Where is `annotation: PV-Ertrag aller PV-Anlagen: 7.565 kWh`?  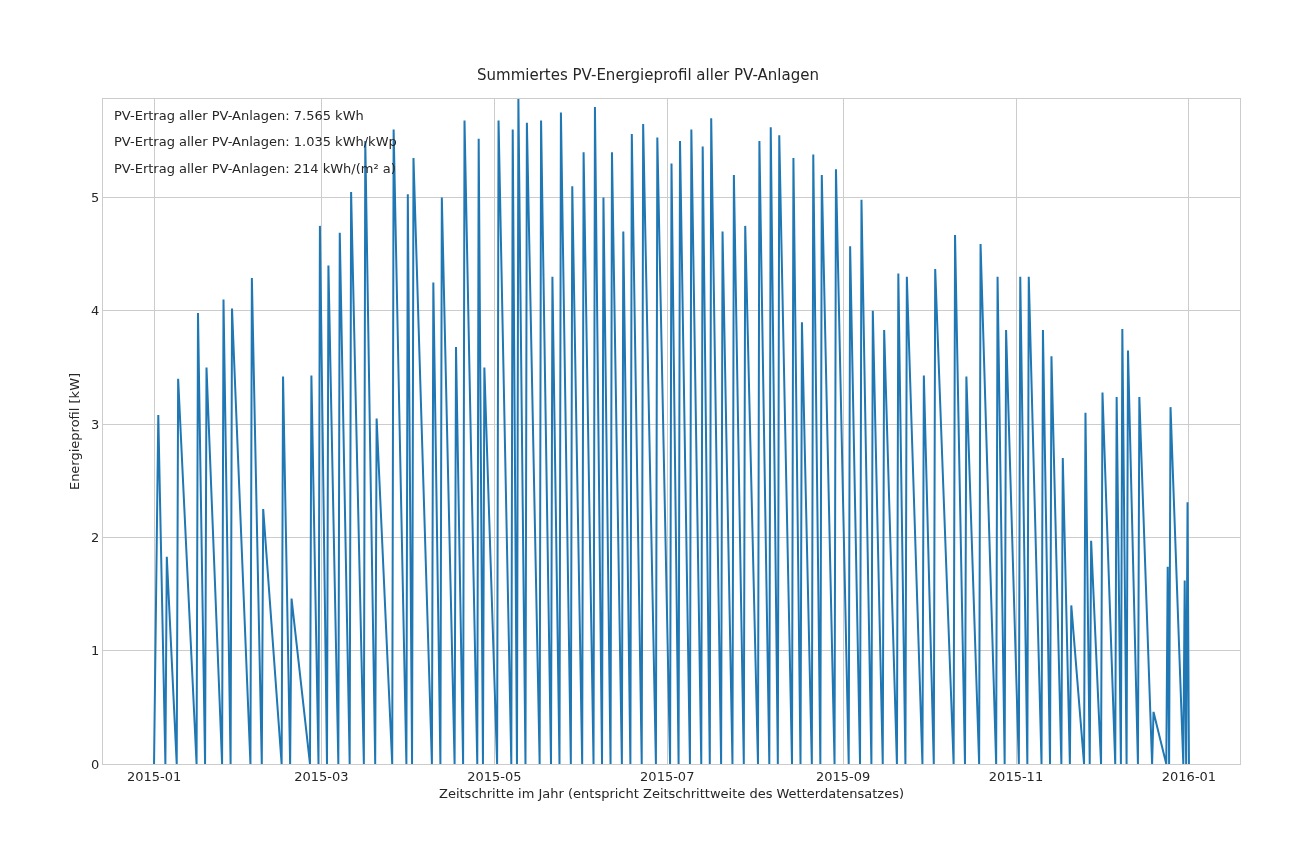 annotation: PV-Ertrag aller PV-Anlagen: 7.565 kWh is located at coordinates (239, 115).